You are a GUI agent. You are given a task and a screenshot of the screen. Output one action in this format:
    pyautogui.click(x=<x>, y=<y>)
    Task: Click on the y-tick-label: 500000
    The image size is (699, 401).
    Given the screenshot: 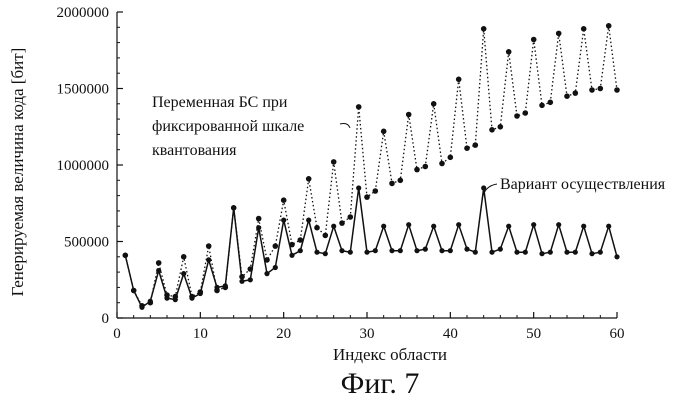 What is the action you would take?
    pyautogui.click(x=86, y=243)
    